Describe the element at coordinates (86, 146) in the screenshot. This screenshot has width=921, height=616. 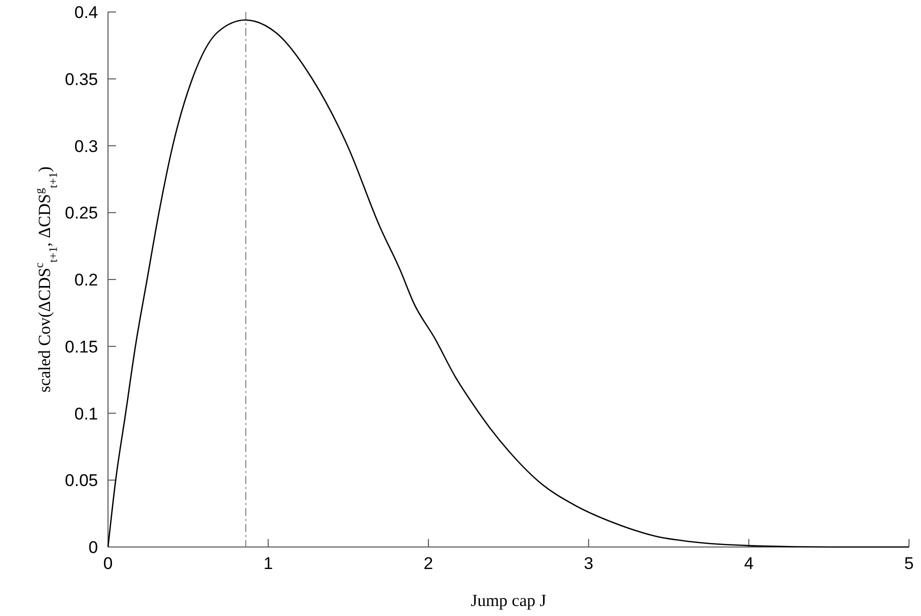
I see `y-tick-label: 0.3` at that location.